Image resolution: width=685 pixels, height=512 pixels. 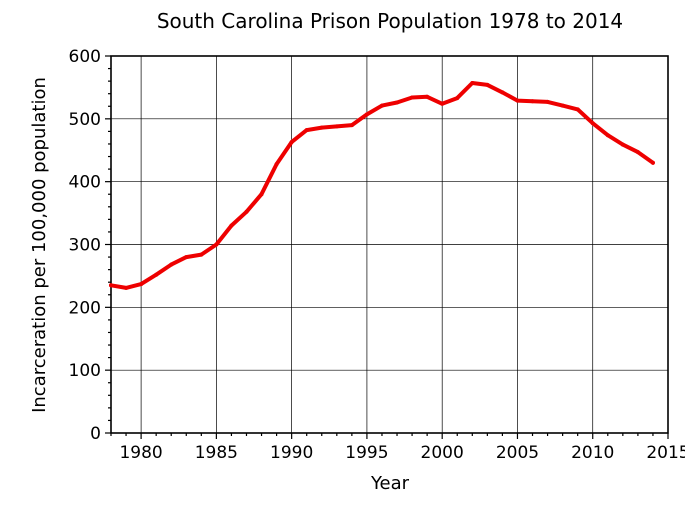 What do you see at coordinates (517, 453) in the screenshot?
I see `x-tick-label: 2005` at bounding box center [517, 453].